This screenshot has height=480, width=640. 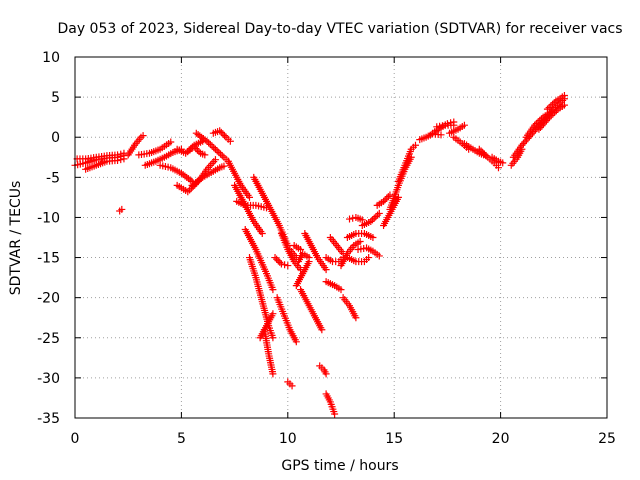 What do you see at coordinates (48, 299) in the screenshot?
I see `y-tick-label: -20` at bounding box center [48, 299].